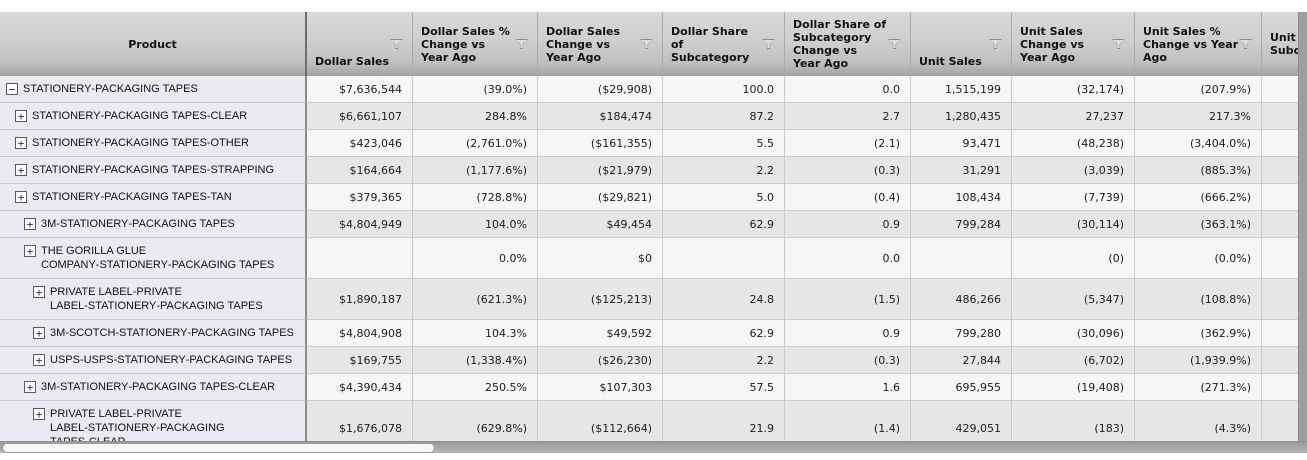 The image size is (1307, 460). Describe the element at coordinates (132, 197) in the screenshot. I see `product-label: STATIONERY‑PACKAGING TAPES‑TAN` at that location.